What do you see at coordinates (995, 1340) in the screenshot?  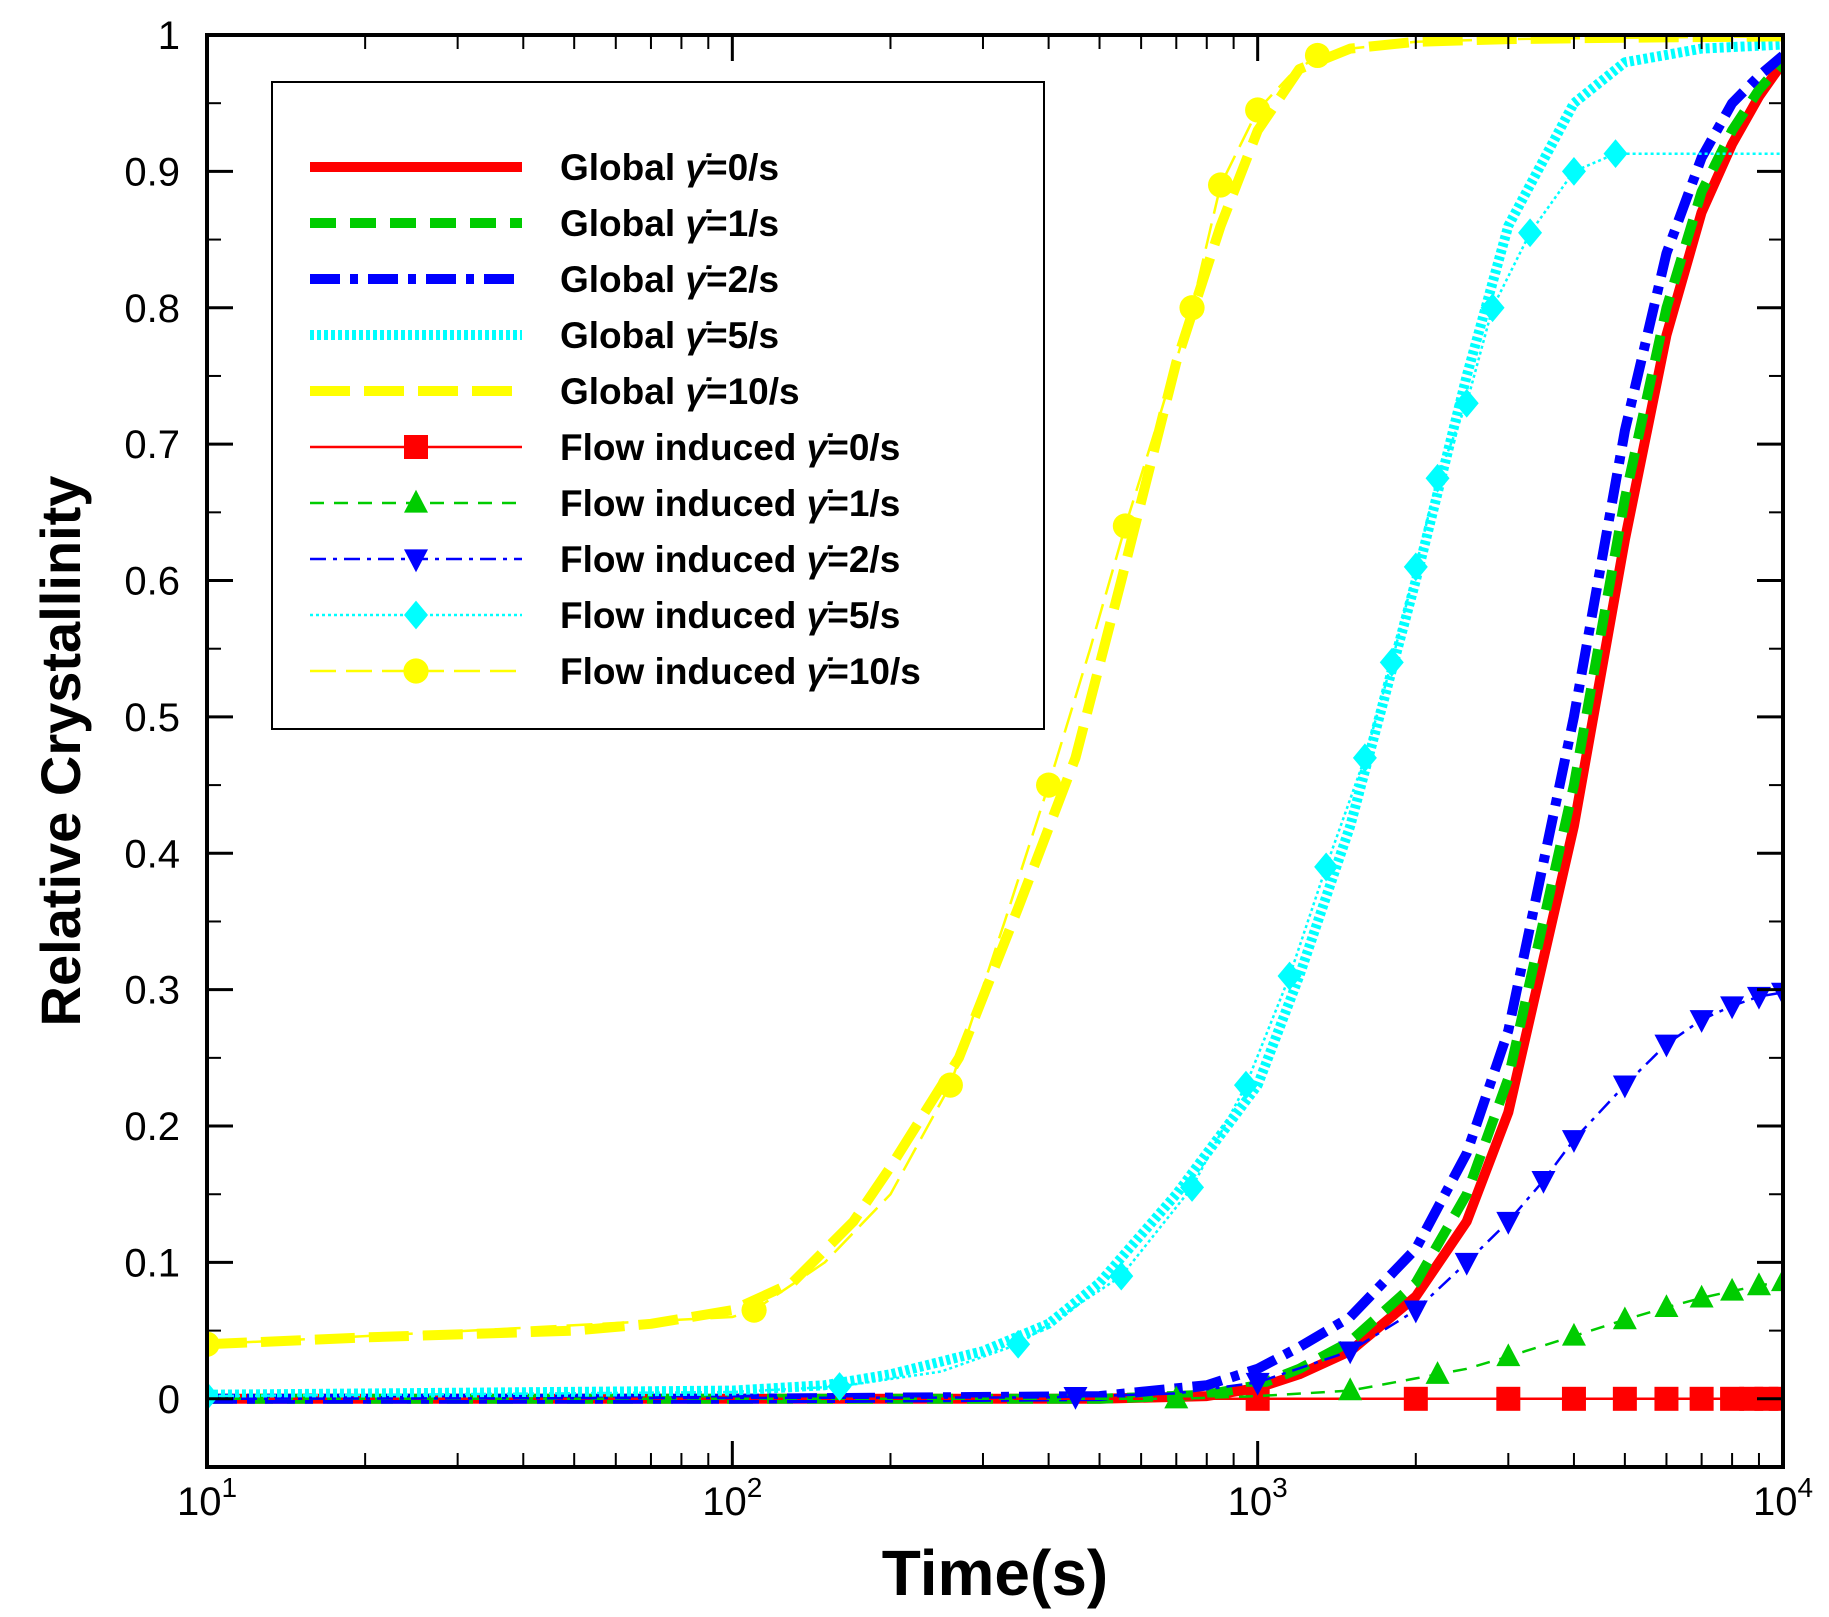 I see `series-line` at bounding box center [995, 1340].